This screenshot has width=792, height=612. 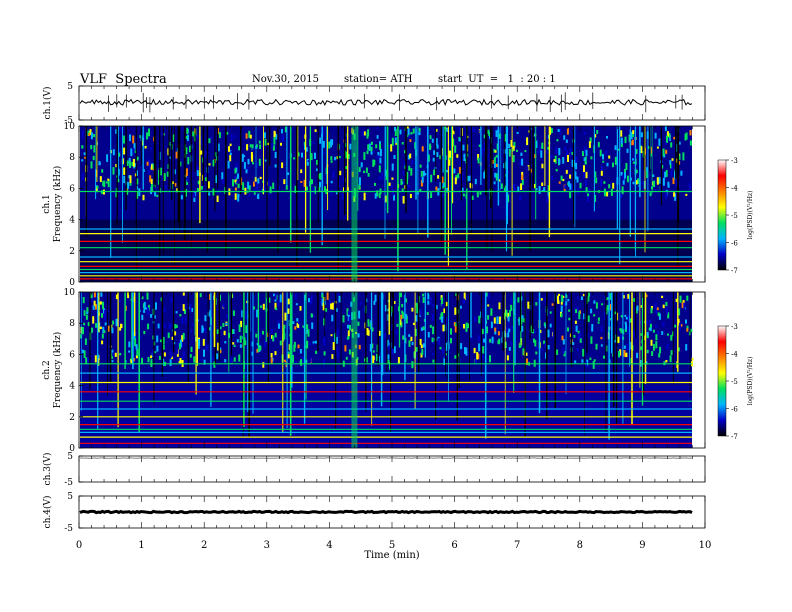 I want to click on channel-label: ch.2, so click(x=47, y=369).